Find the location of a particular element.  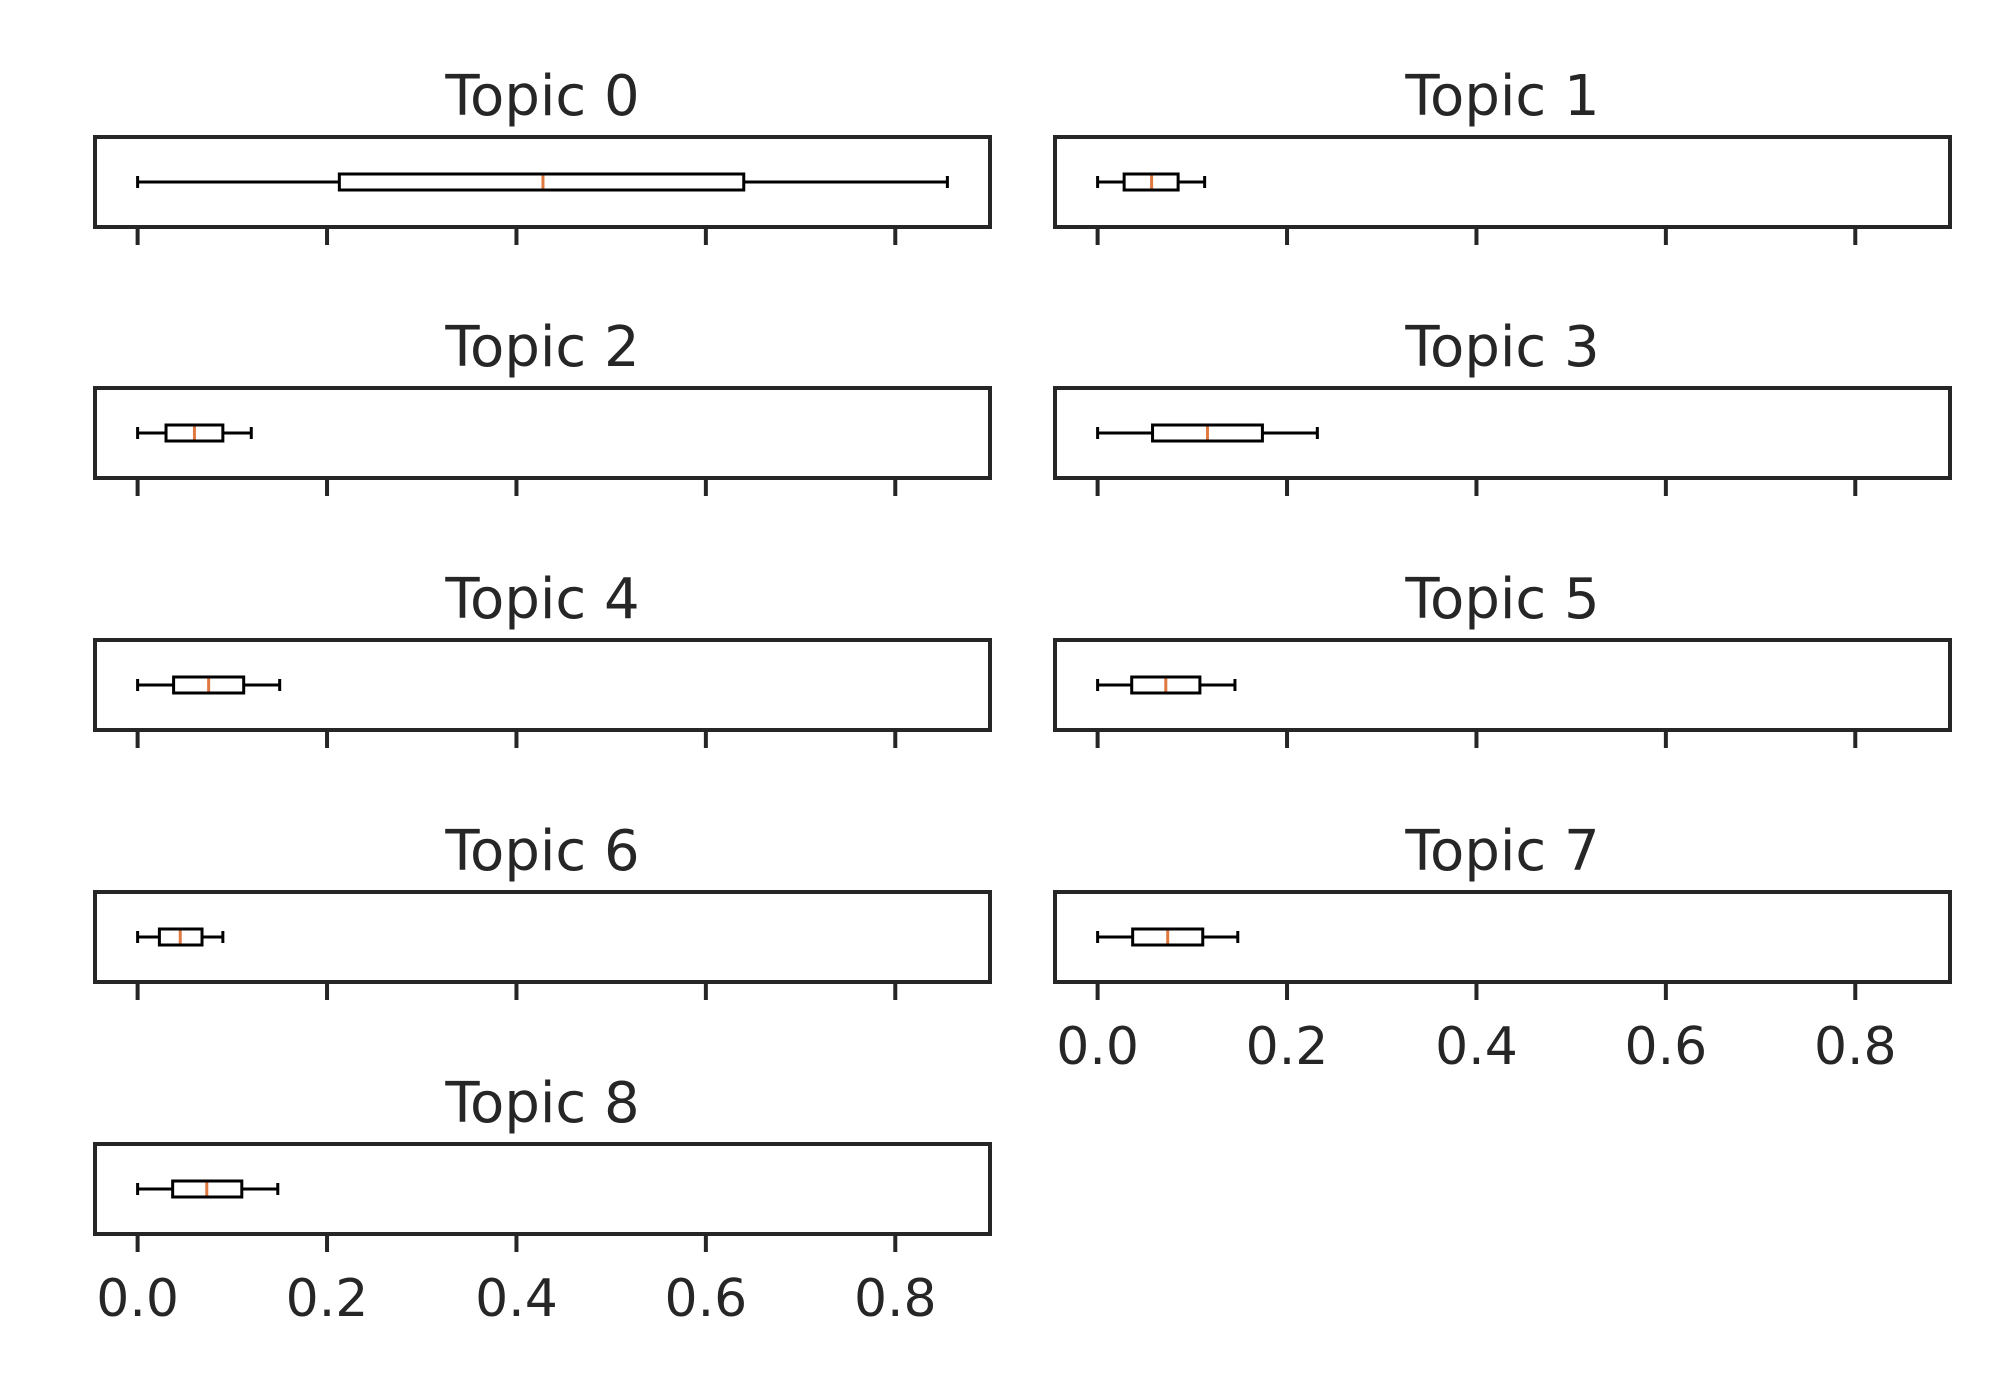

panel-topic-1: Topic 1 is located at coordinates (1502, 154).